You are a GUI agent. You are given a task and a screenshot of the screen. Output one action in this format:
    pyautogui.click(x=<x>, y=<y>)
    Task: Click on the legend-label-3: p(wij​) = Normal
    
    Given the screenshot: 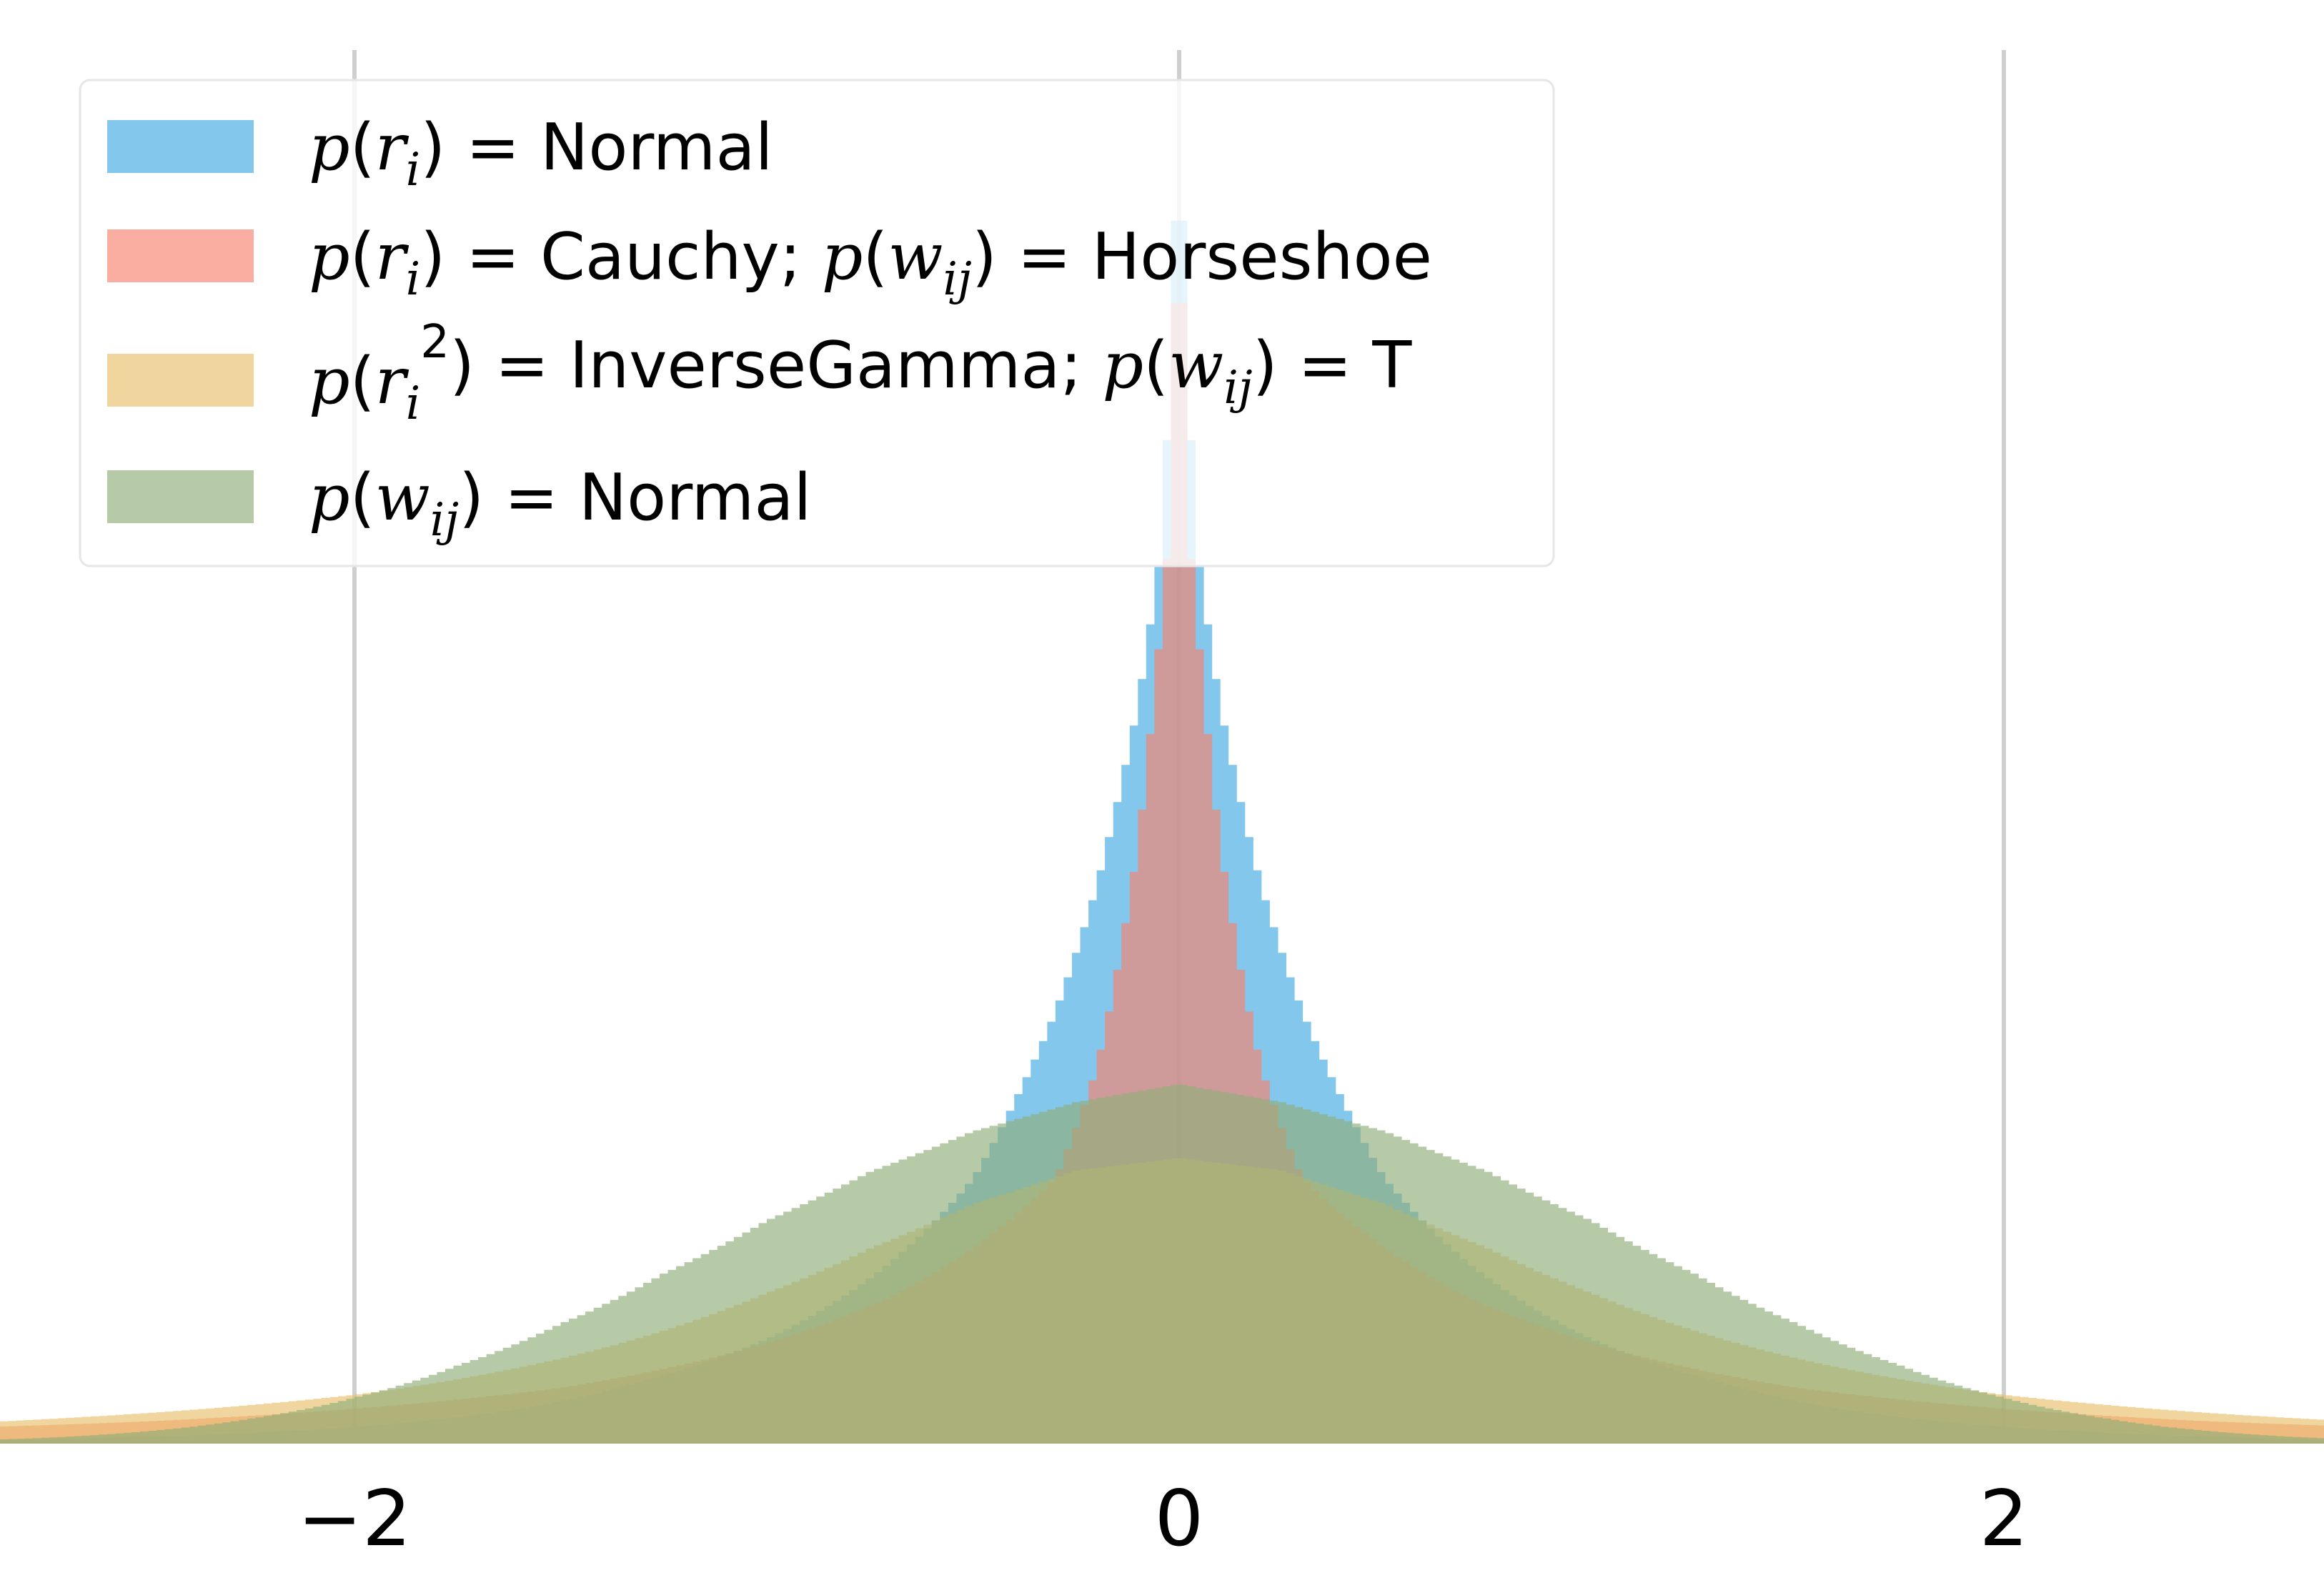 What is the action you would take?
    pyautogui.click(x=560, y=503)
    